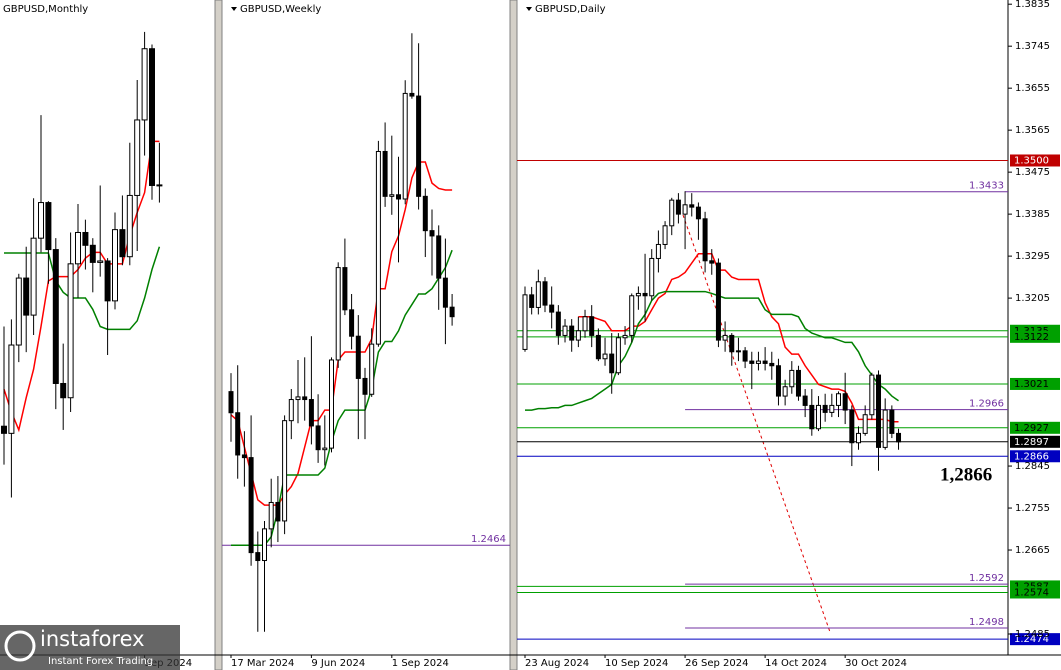 The width and height of the screenshot is (1061, 670). Describe the element at coordinates (488, 539) in the screenshot. I see `level-label: 1.2464` at that location.